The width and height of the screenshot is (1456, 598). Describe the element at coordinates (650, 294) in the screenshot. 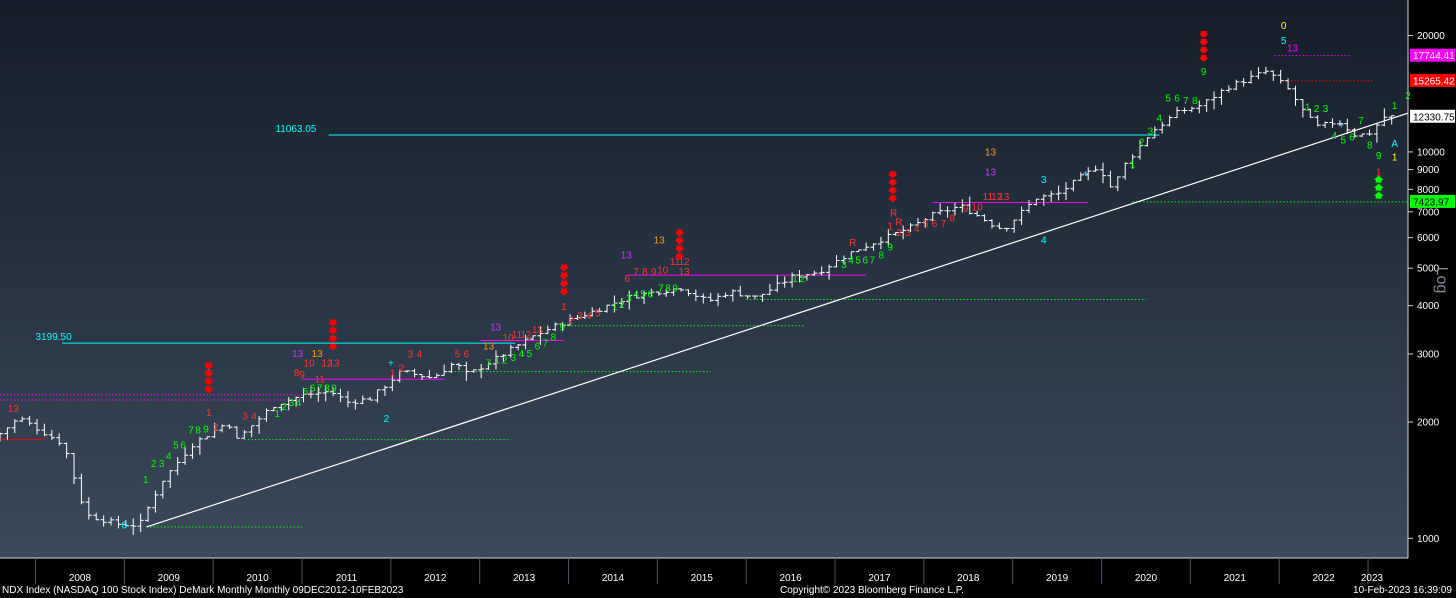

I see `demark-count-label: 6` at that location.